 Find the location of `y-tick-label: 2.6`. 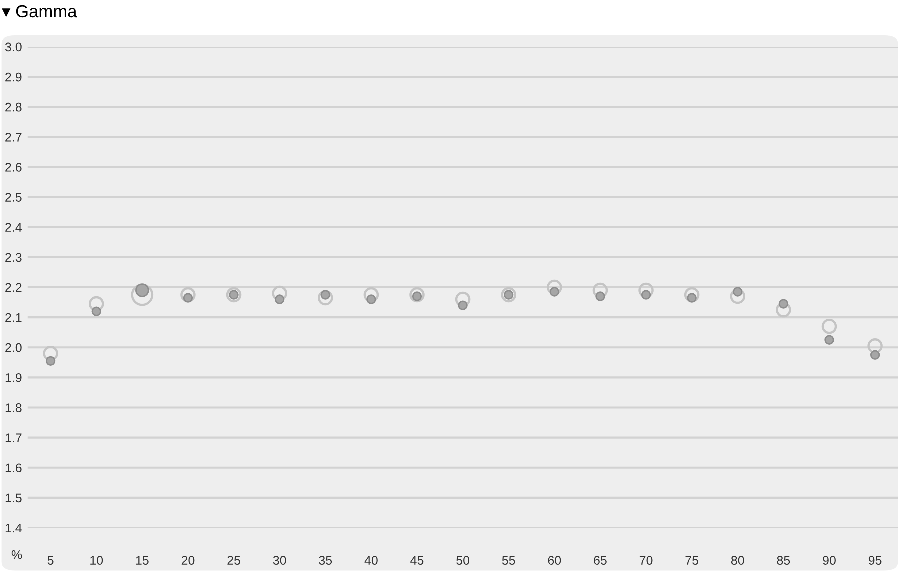

y-tick-label: 2.6 is located at coordinates (14, 167).